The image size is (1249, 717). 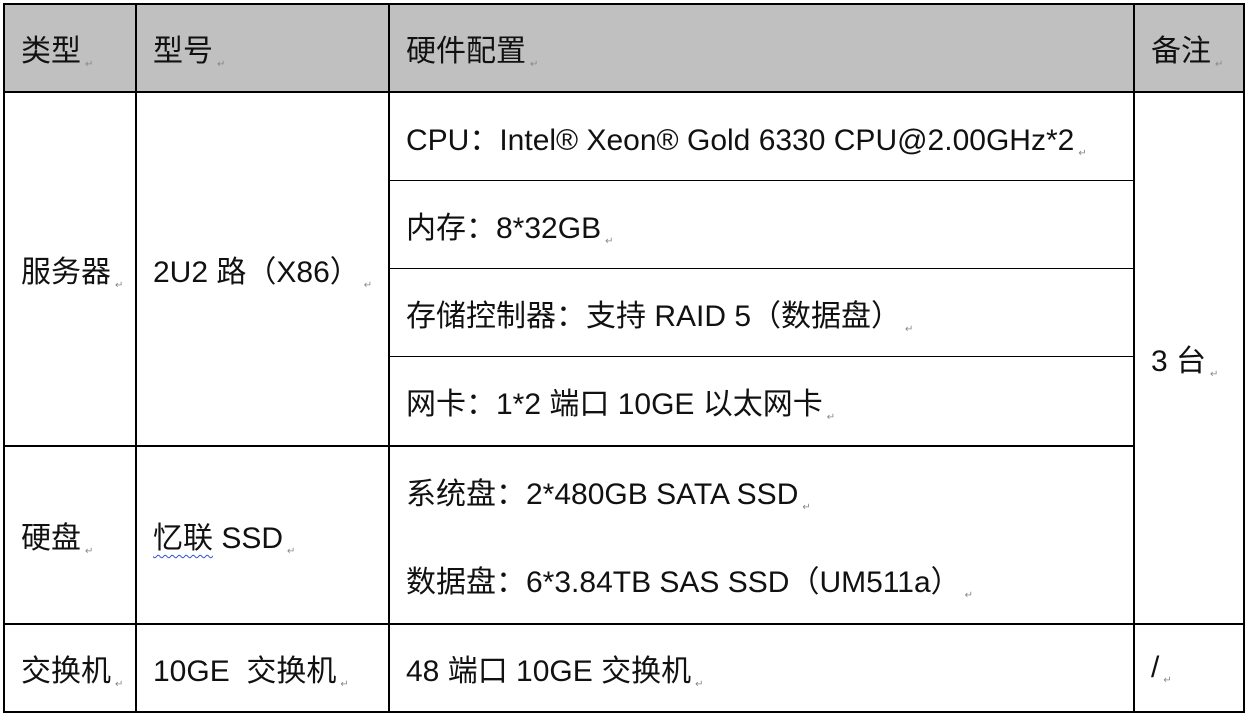 I want to click on header-note: 备注, so click(x=1189, y=48).